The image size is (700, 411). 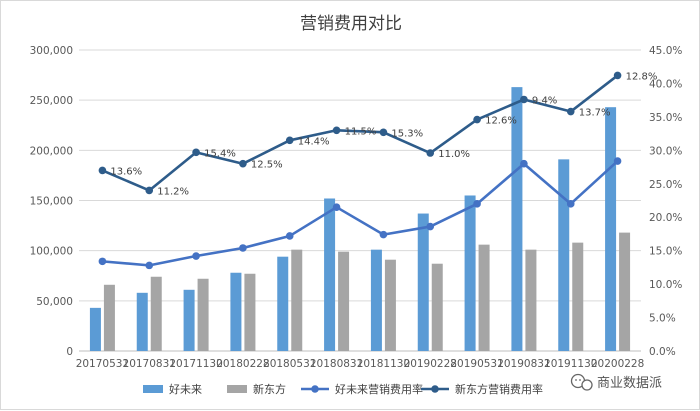 What do you see at coordinates (242, 364) in the screenshot?
I see `x-tick-label: 20180228` at bounding box center [242, 364].